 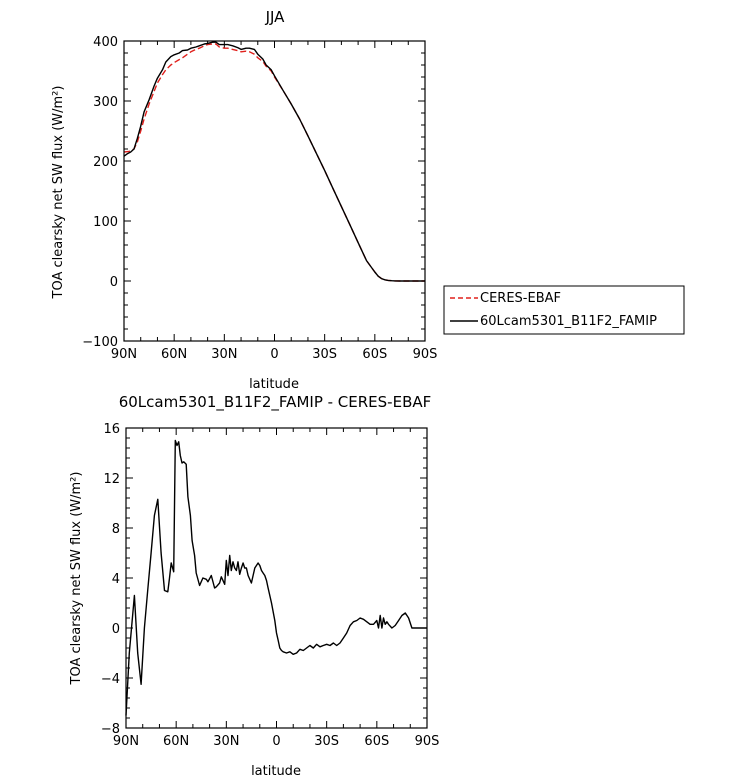 I want to click on bottom-ylabel: TOA clearsky net SW flux (W/m²), so click(x=76, y=579).